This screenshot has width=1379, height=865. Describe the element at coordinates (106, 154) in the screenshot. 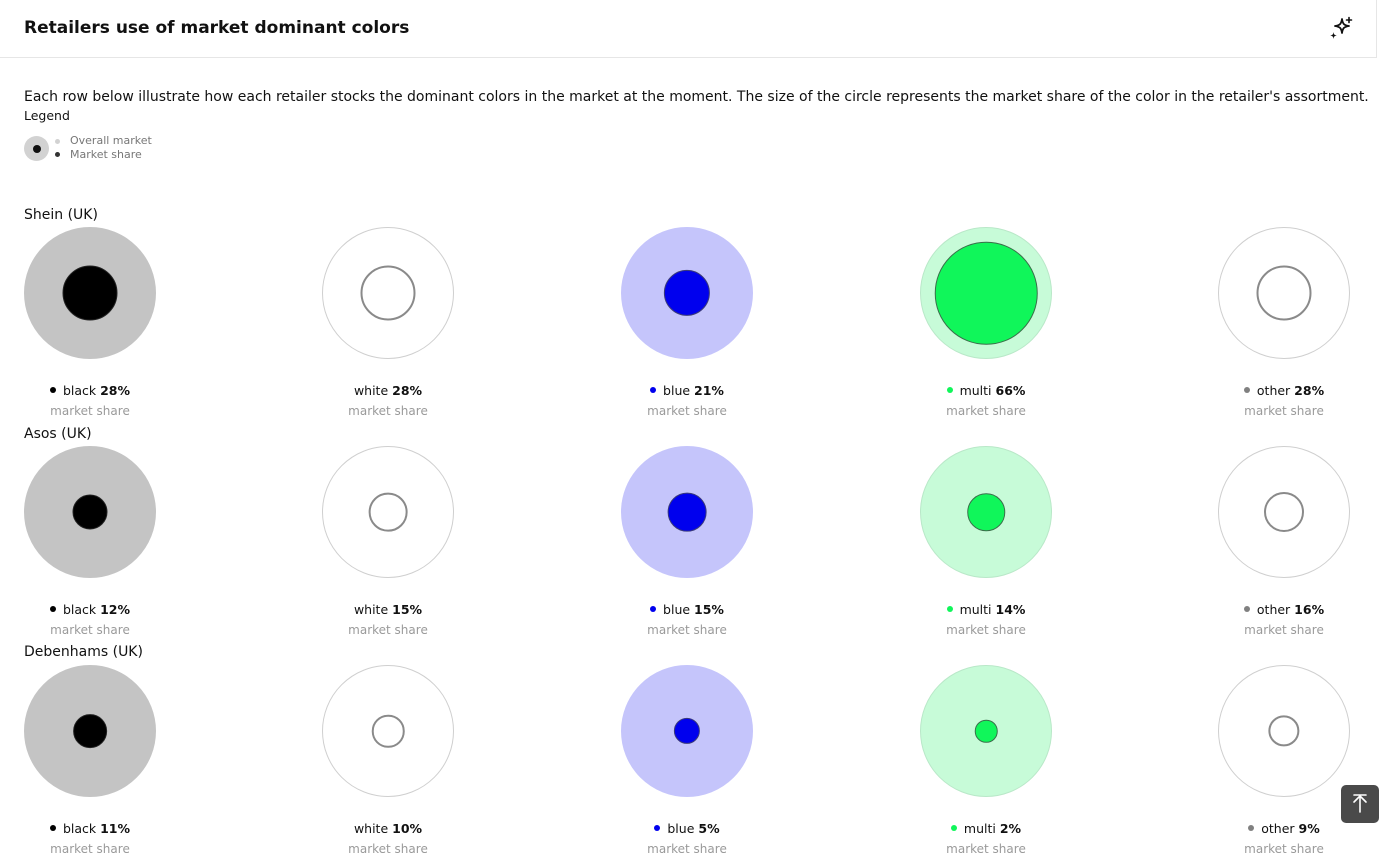

I see `legend-share-label: Market share` at that location.